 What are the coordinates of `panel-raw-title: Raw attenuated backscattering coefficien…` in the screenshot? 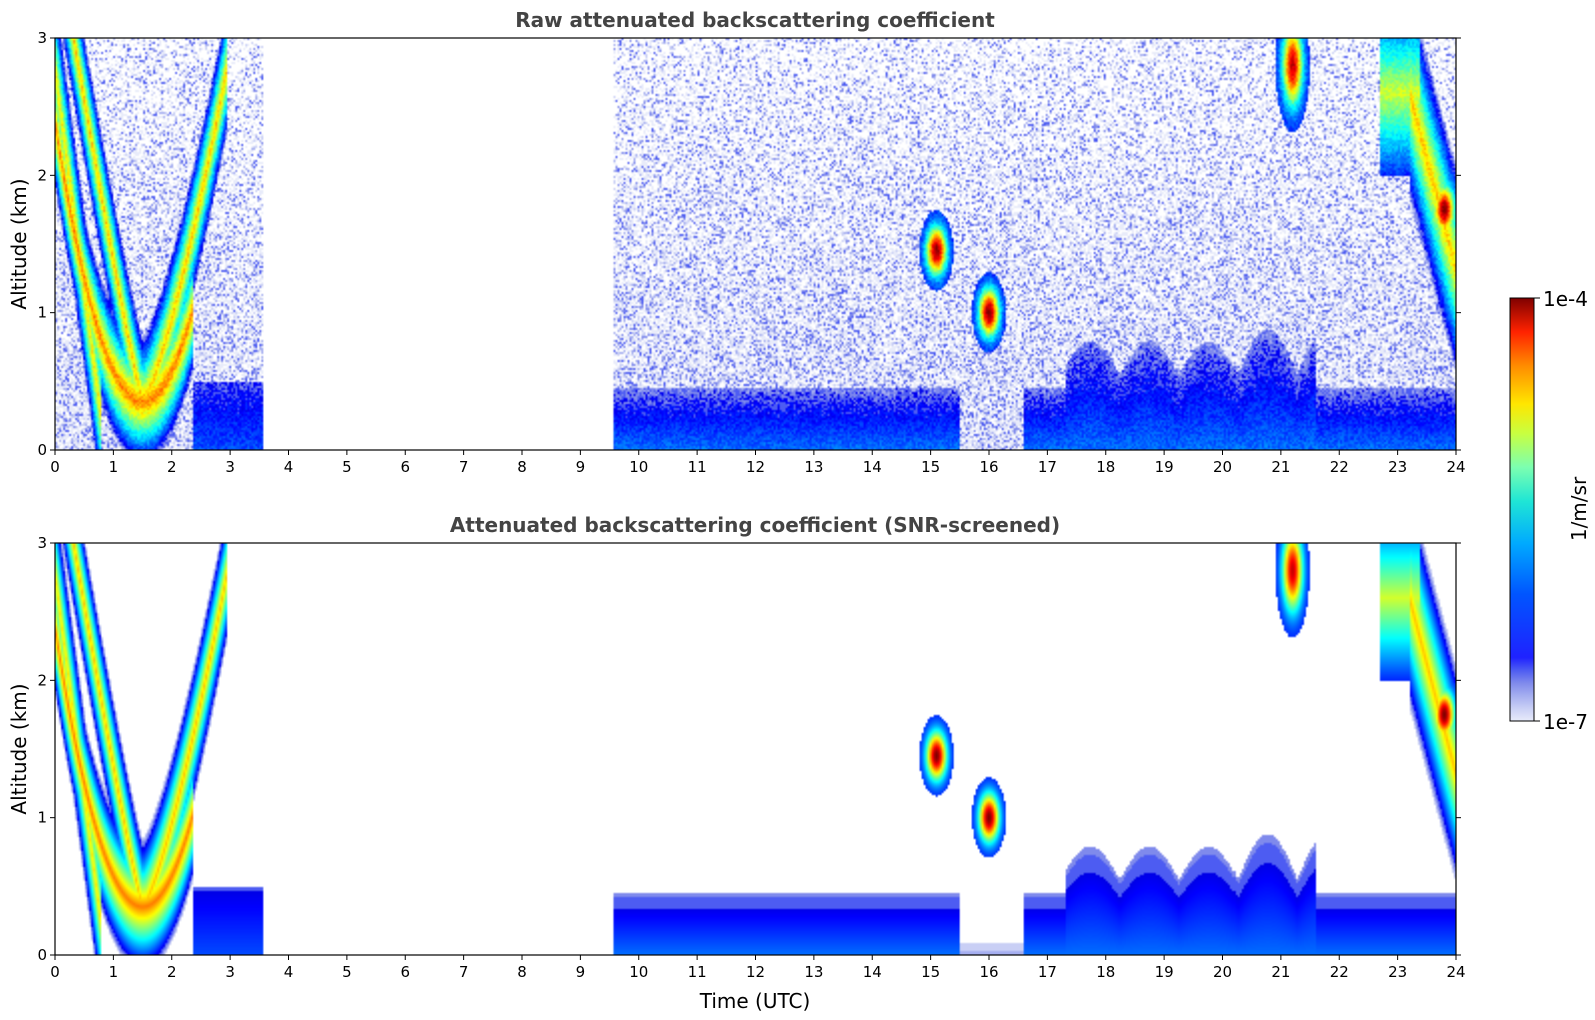 It's located at (755, 20).